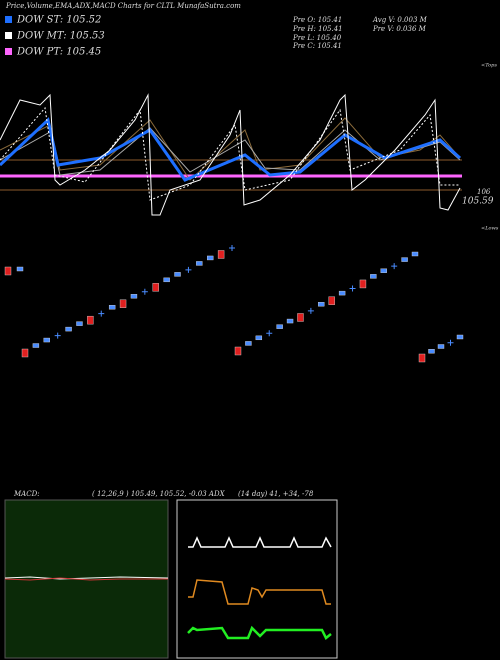 The height and width of the screenshot is (660, 500). I want to click on lows-label: <Lows, so click(490, 229).